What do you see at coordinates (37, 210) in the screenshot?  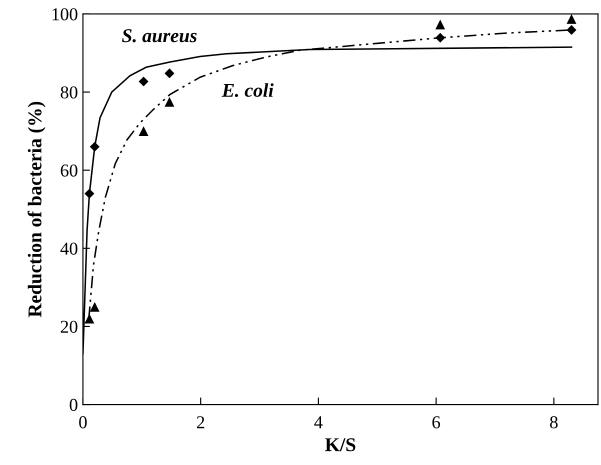 I see `y-axis-title: Reduction of bacteria (%)` at bounding box center [37, 210].